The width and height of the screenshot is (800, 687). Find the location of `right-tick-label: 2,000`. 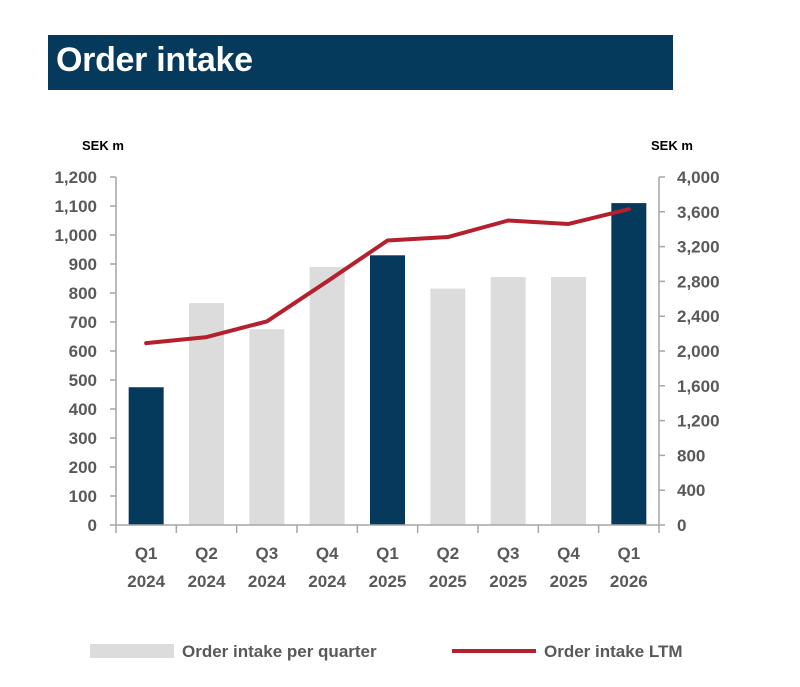

right-tick-label: 2,000 is located at coordinates (698, 351).